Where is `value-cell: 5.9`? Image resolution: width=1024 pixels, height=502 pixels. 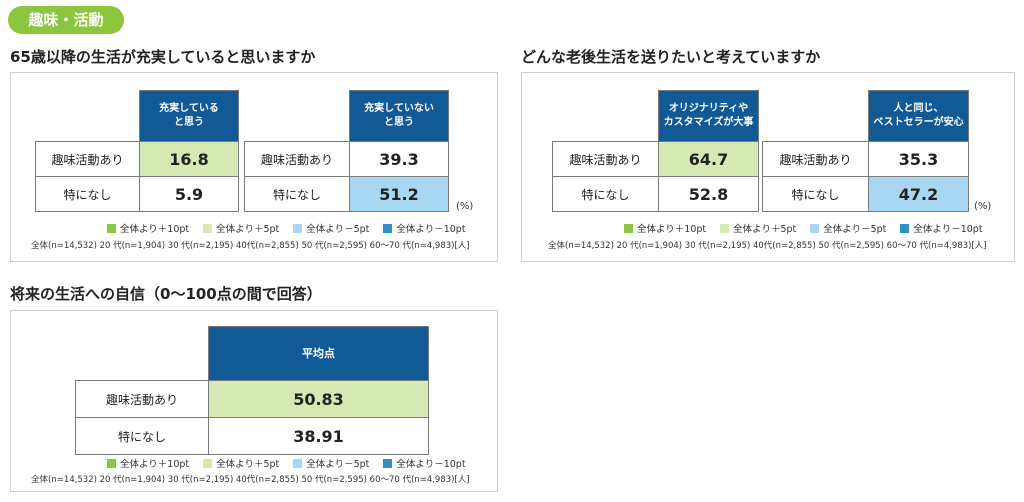 value-cell: 5.9 is located at coordinates (189, 194).